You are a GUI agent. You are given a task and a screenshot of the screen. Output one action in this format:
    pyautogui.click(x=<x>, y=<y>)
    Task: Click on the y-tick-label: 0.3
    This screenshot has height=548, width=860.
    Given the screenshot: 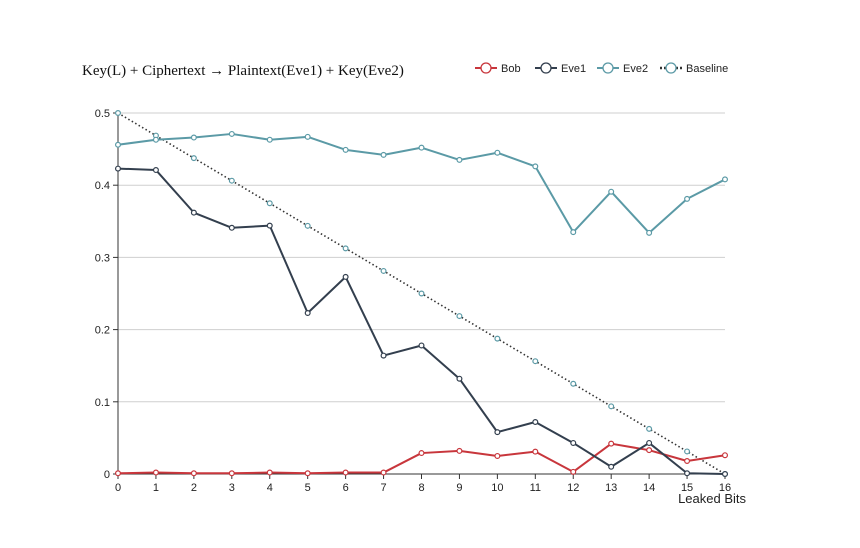 What is the action you would take?
    pyautogui.click(x=102, y=258)
    